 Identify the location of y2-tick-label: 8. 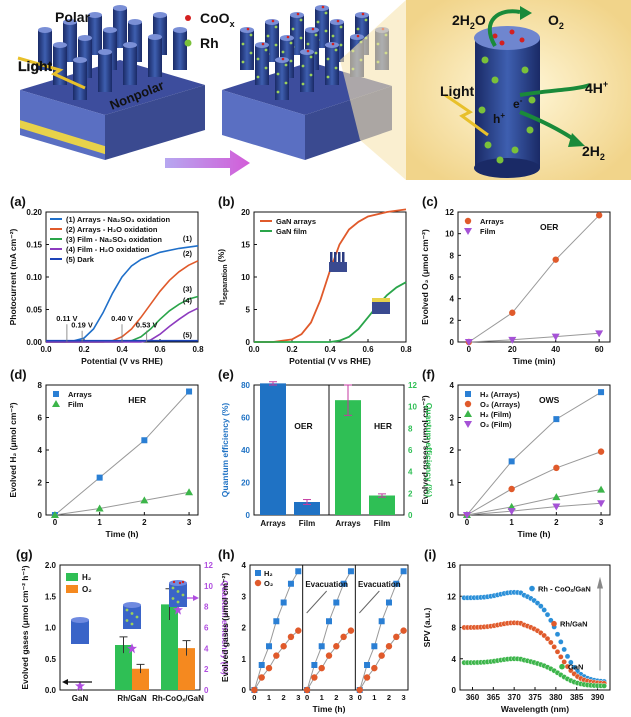
(206, 607).